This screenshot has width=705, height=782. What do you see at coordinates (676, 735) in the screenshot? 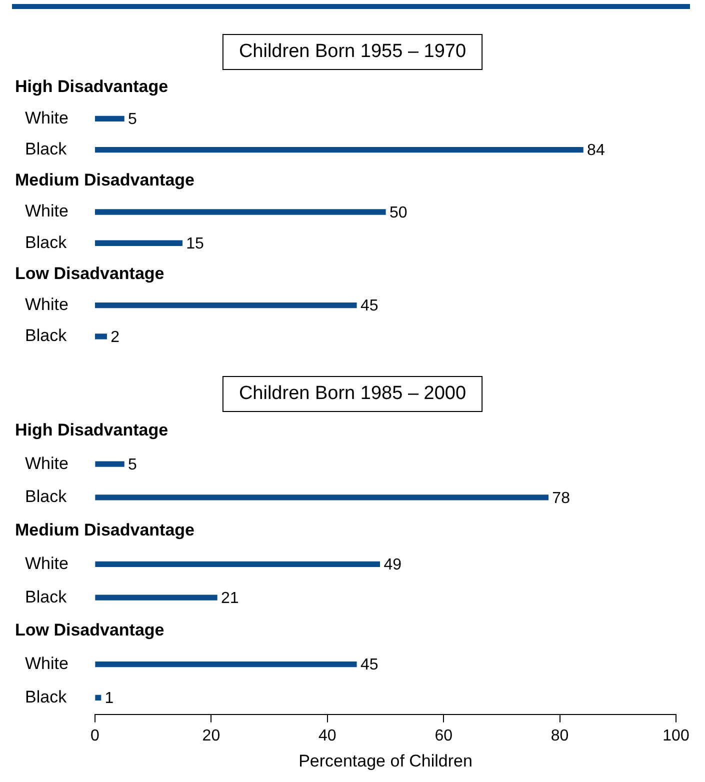
I see `x-tick-label: 100` at bounding box center [676, 735].